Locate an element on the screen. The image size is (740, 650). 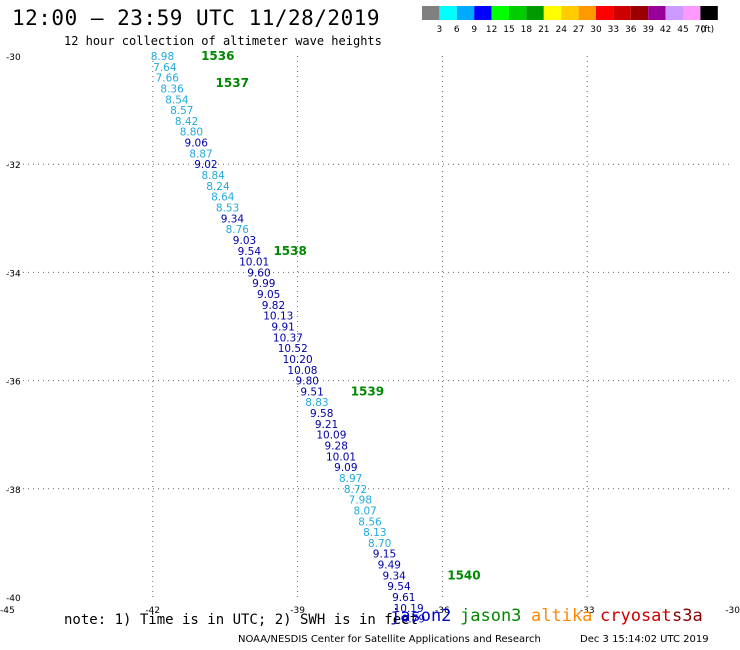
wave-height-point: 7.64 is located at coordinates (165, 68).